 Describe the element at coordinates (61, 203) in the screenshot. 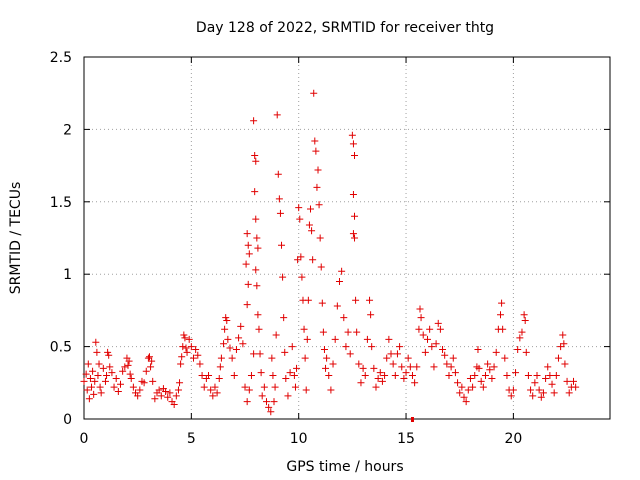

I see `y-tick-label: 1.5` at that location.